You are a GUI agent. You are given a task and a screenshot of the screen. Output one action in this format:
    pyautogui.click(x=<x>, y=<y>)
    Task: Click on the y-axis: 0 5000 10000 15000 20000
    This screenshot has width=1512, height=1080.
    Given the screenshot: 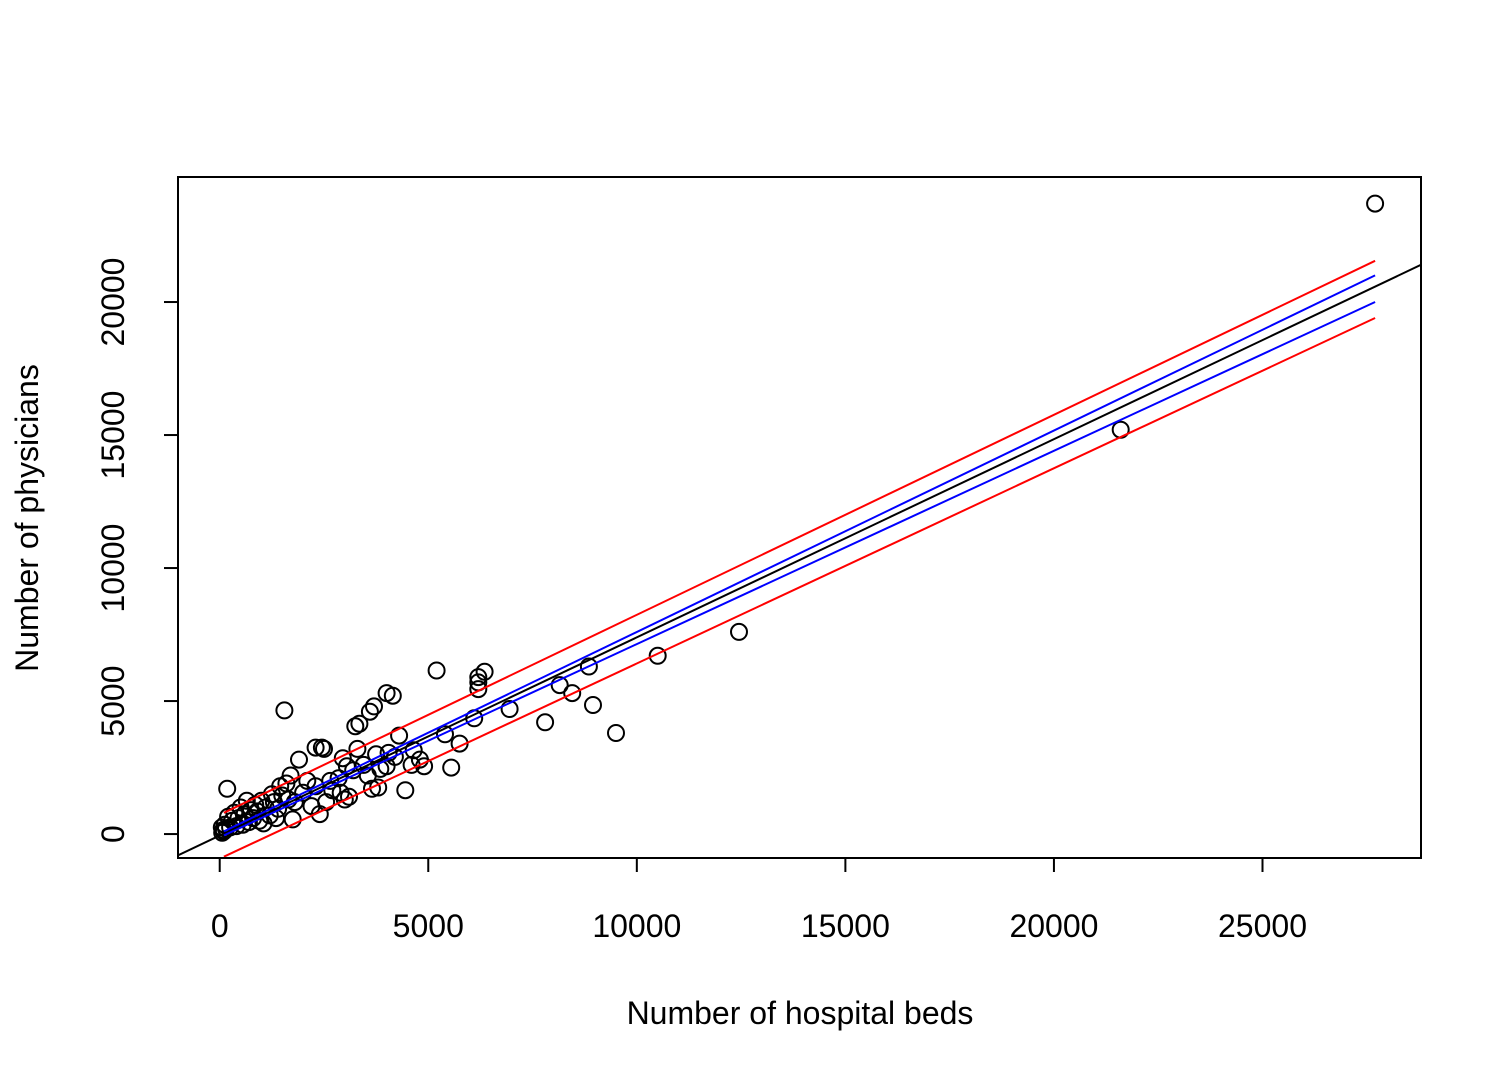 What is the action you would take?
    pyautogui.click(x=137, y=550)
    